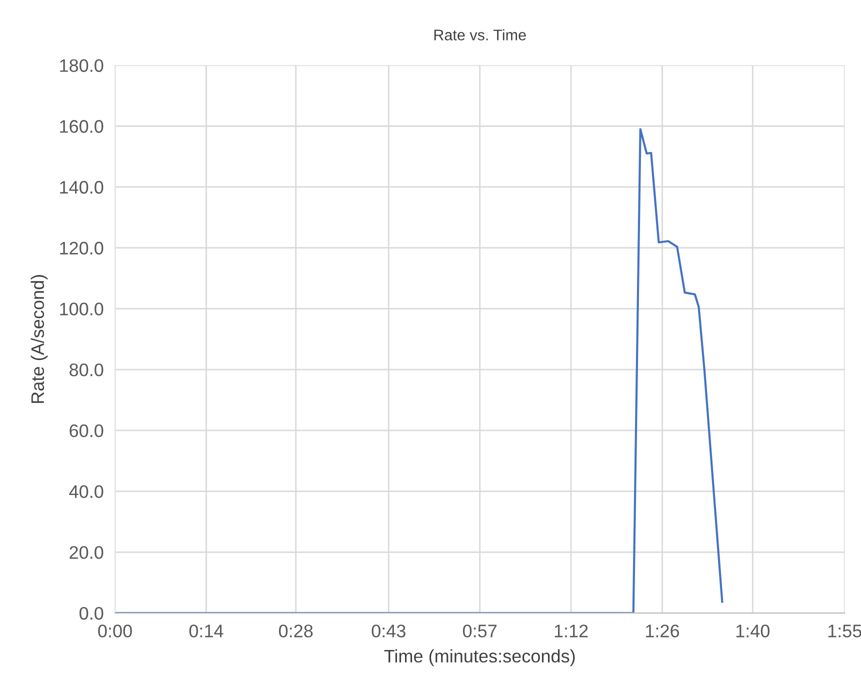  I want to click on y-axis-title: Rate (A/second), so click(39, 339).